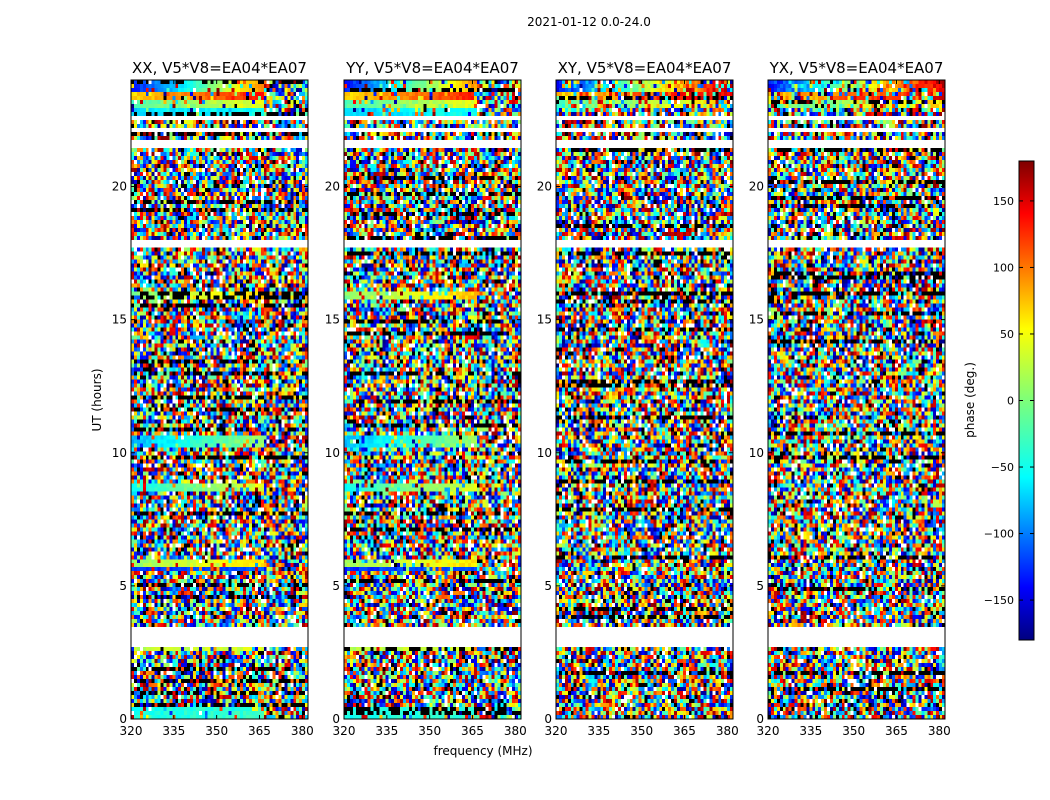 This screenshot has width=1050, height=800. What do you see at coordinates (645, 68) in the screenshot?
I see `panel-title: XY, V5*V8=EA04*EA07` at bounding box center [645, 68].